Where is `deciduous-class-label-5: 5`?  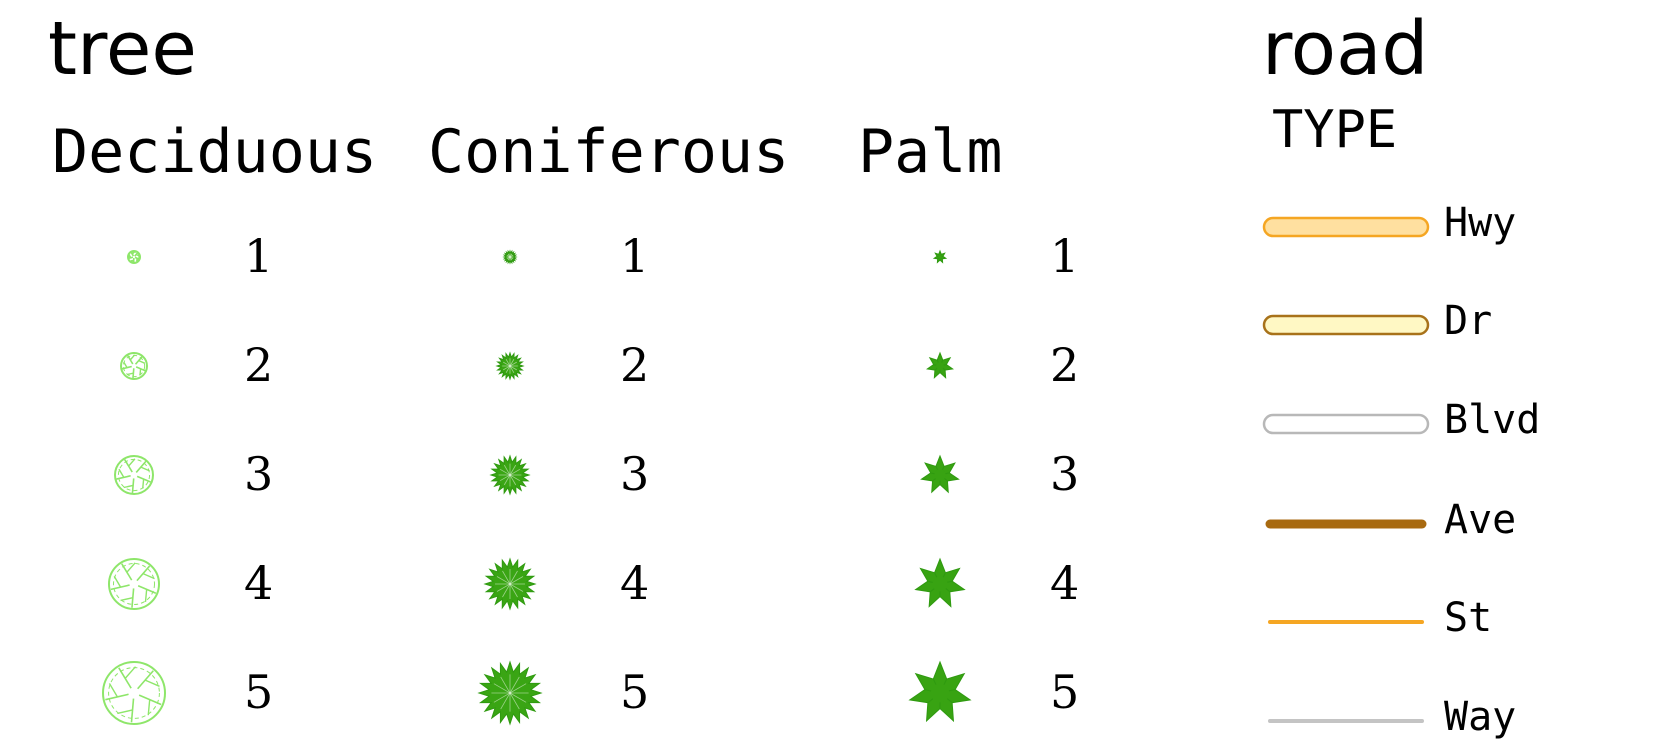 deciduous-class-label-5: 5 is located at coordinates (259, 692).